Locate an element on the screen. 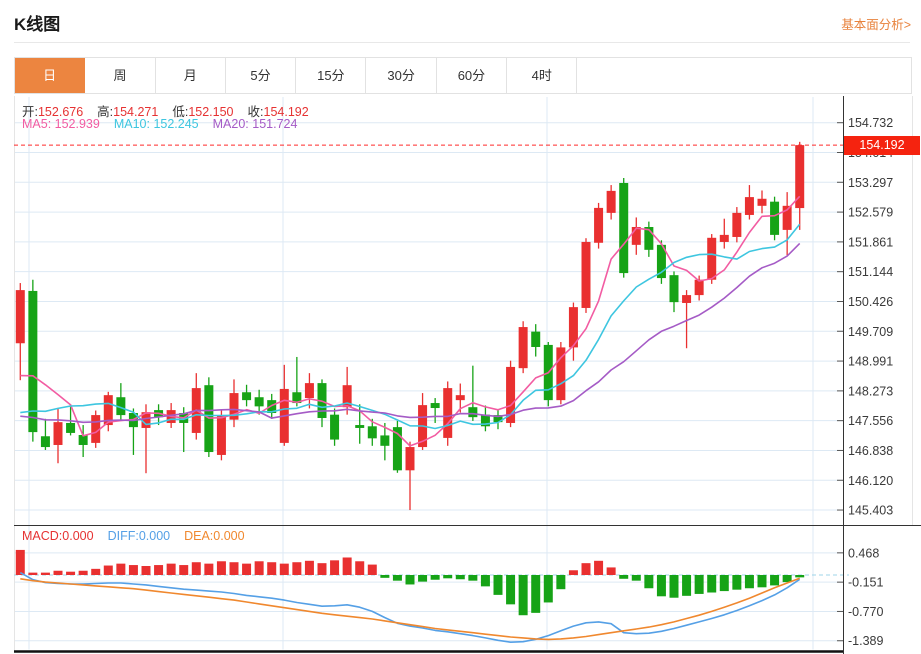  tab-周: 周 is located at coordinates (120, 75).